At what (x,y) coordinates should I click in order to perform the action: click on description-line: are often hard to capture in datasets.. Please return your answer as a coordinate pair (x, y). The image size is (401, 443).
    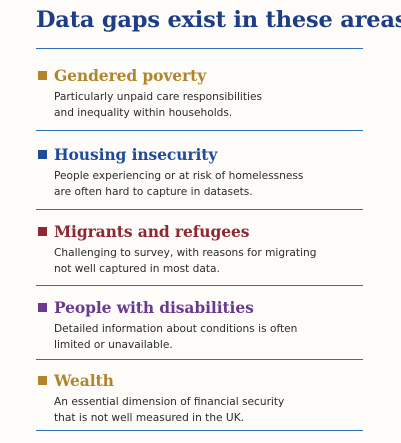
    Looking at the image, I should click on (153, 192).